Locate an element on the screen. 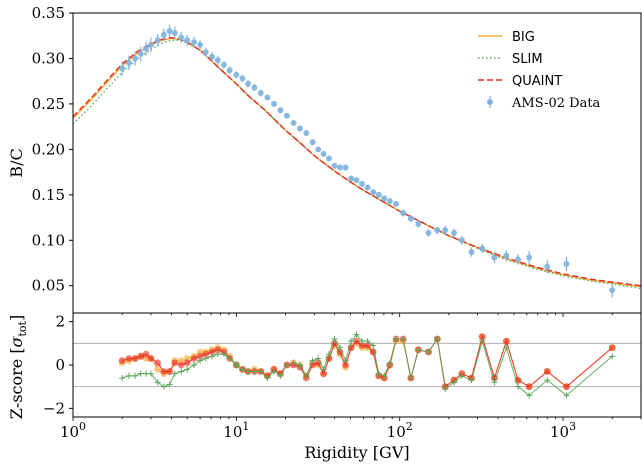 This screenshot has width=642, height=464. bottom-y-tick-label: 2 is located at coordinates (60, 322).